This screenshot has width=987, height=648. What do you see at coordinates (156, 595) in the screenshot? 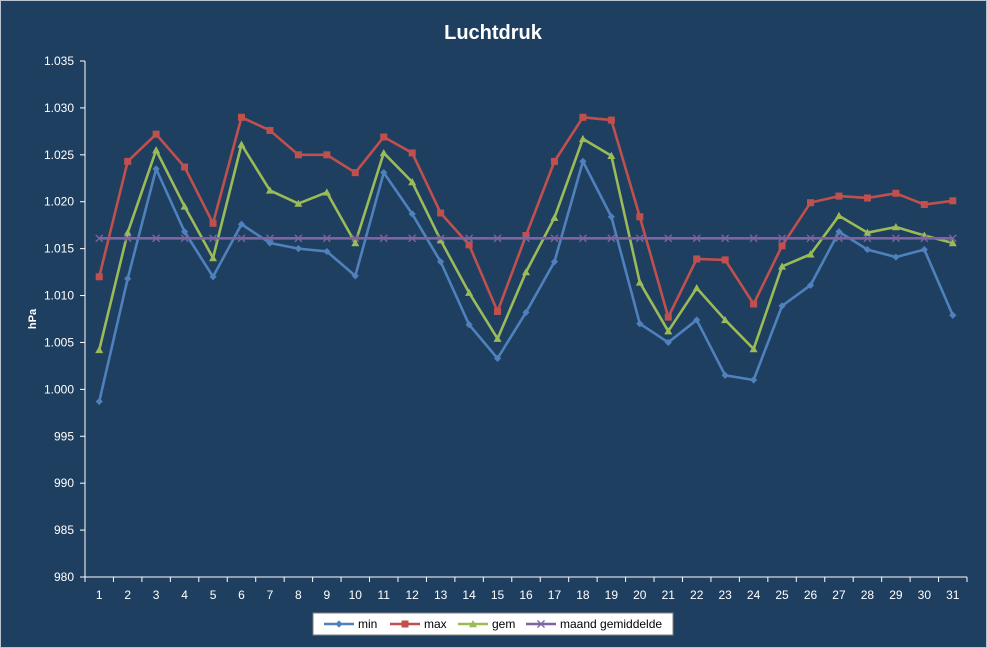
I see `x-tick-label: 3` at bounding box center [156, 595].